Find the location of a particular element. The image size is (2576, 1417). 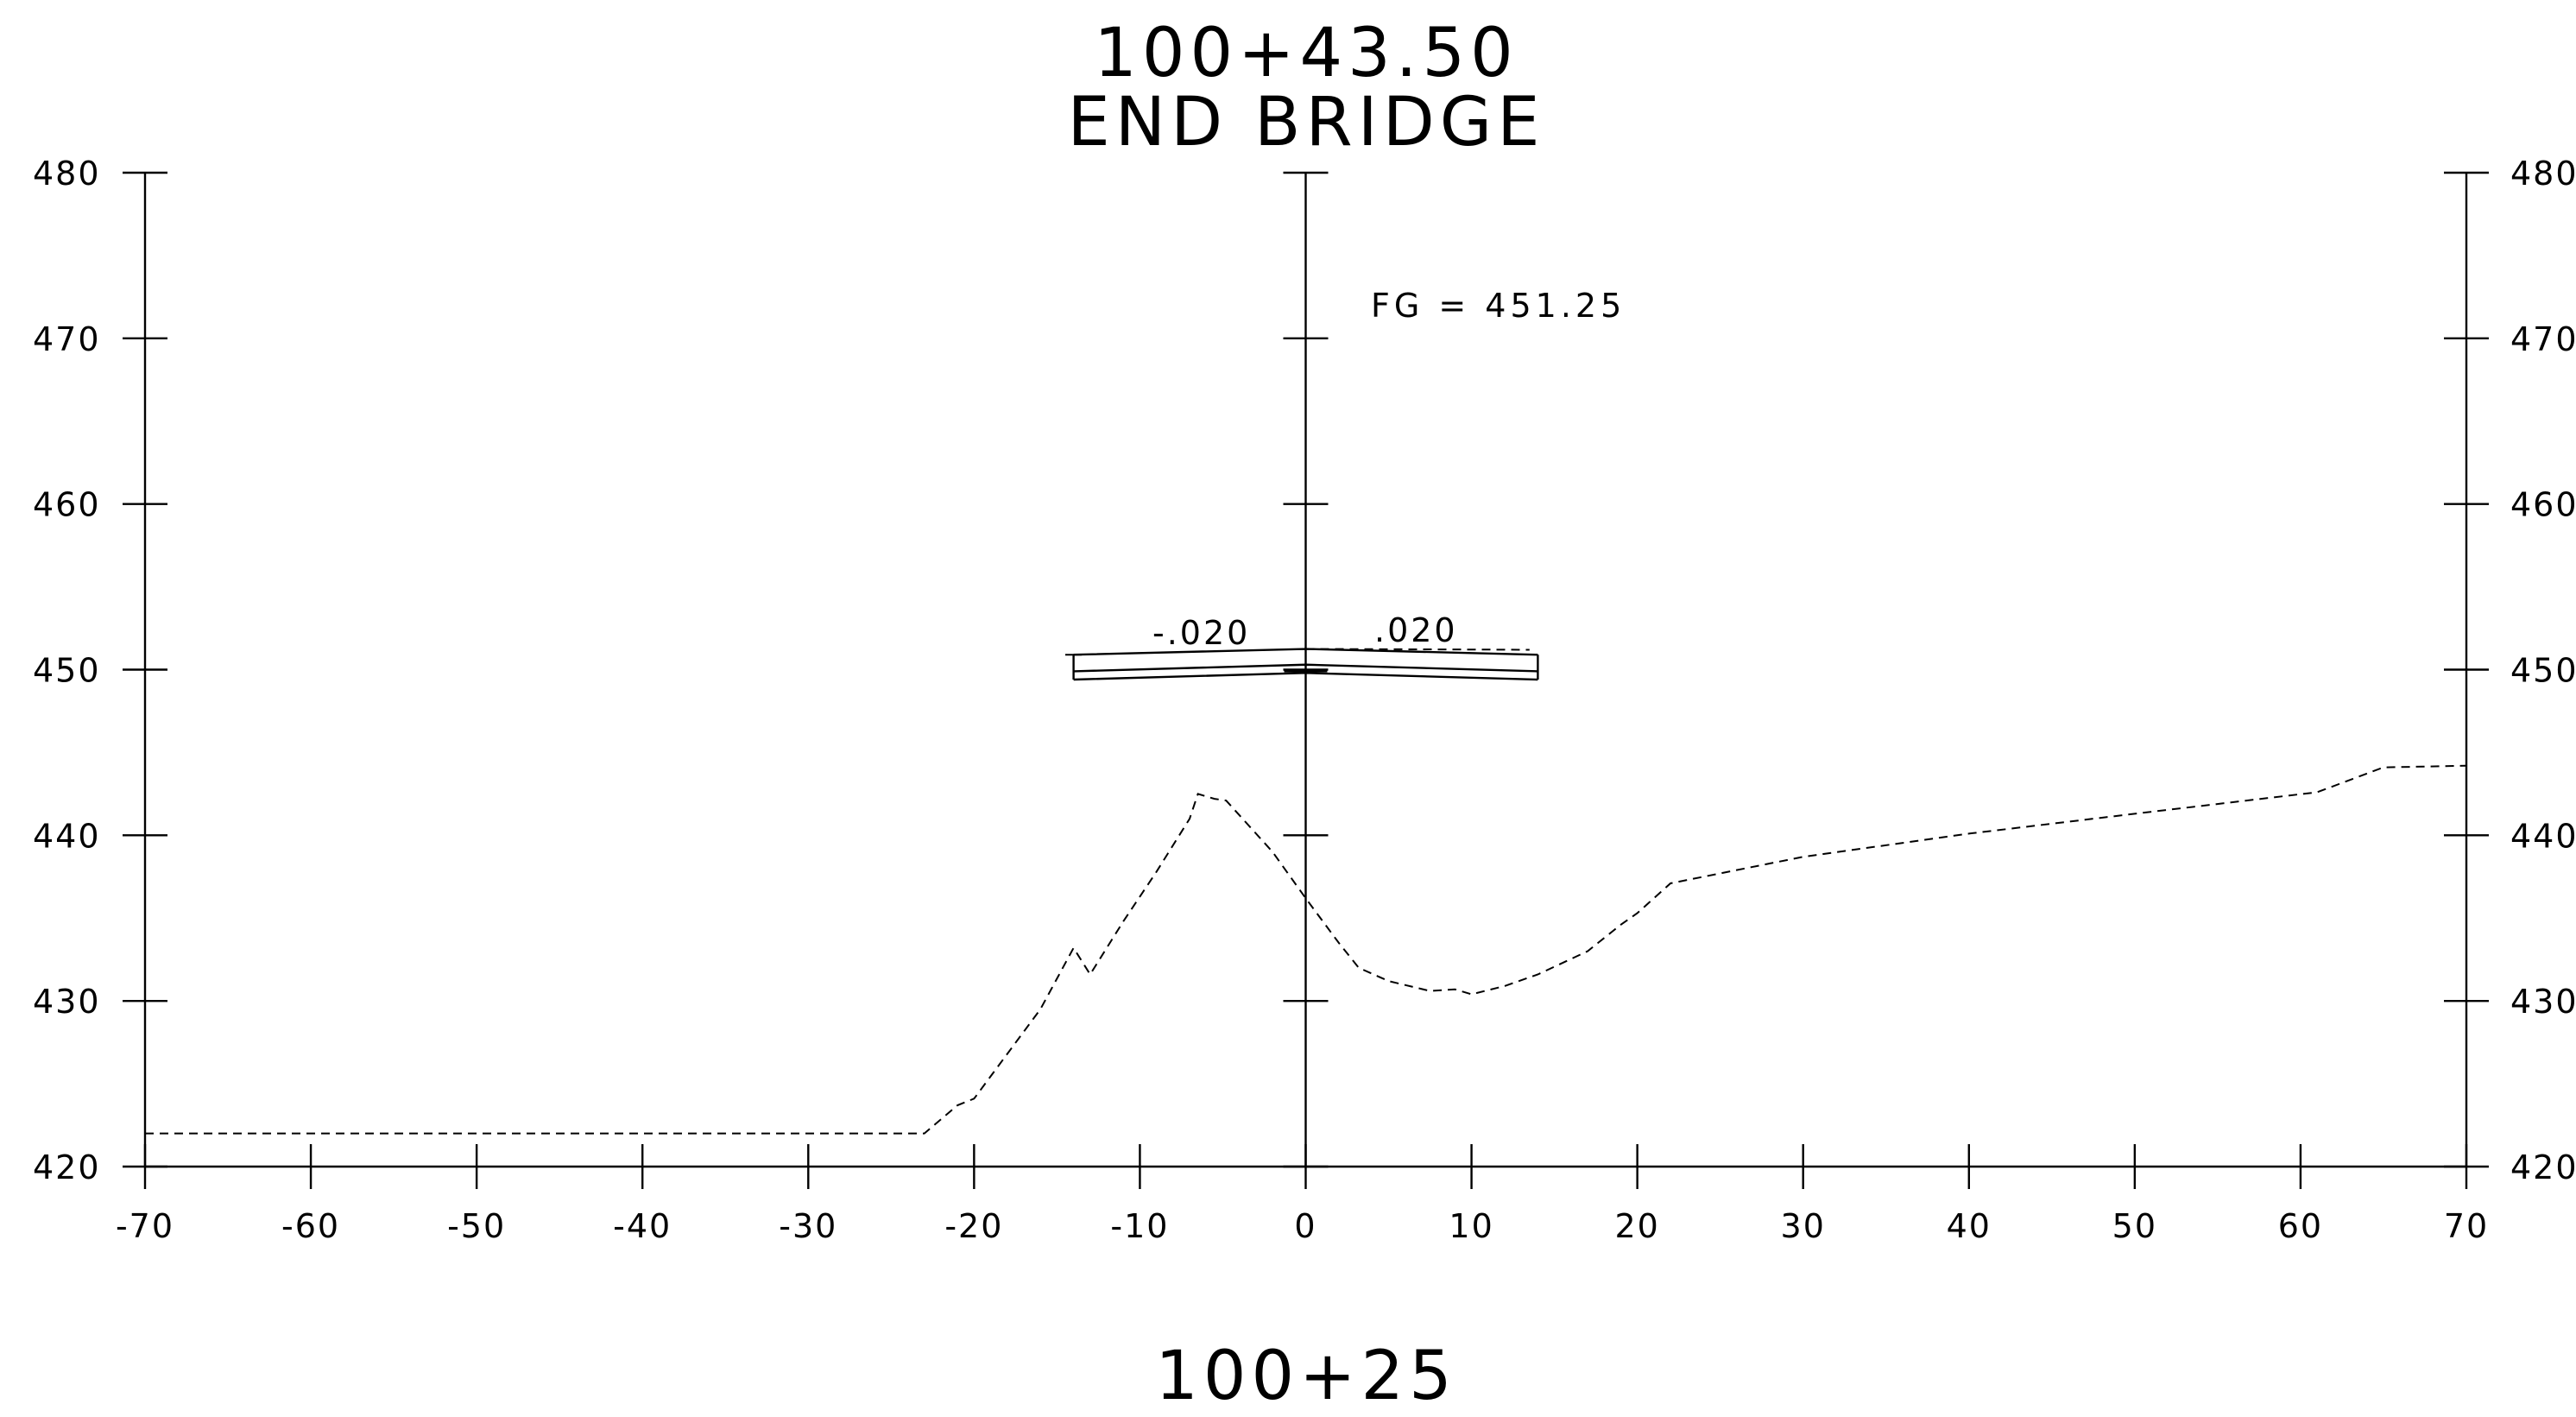

deck-mid is located at coordinates (1305, 668).